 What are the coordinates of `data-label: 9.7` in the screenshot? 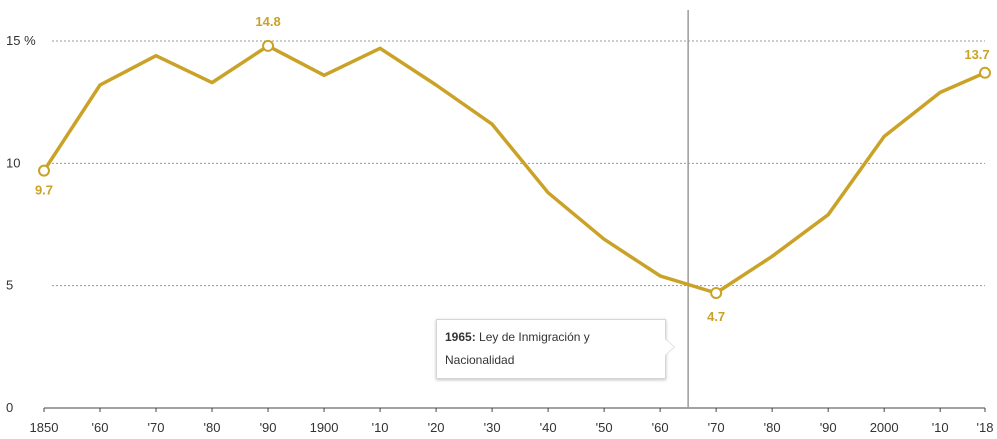 It's located at (44, 190).